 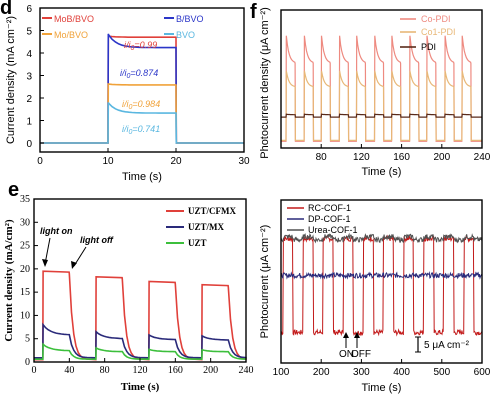 What do you see at coordinates (147, 73) in the screenshot?
I see `ratio-part: 0.874` at bounding box center [147, 73].